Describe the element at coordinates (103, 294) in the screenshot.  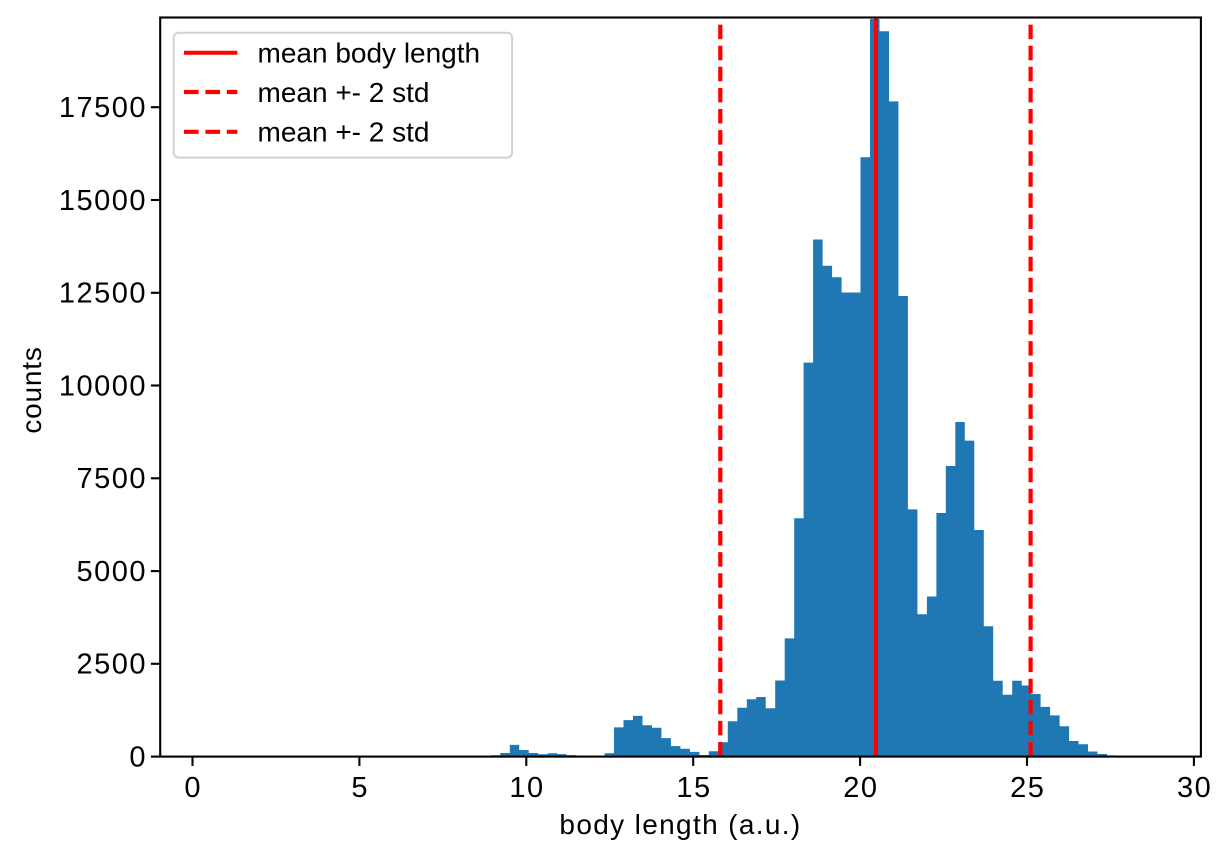
I see `svg-text: 12500` at that location.